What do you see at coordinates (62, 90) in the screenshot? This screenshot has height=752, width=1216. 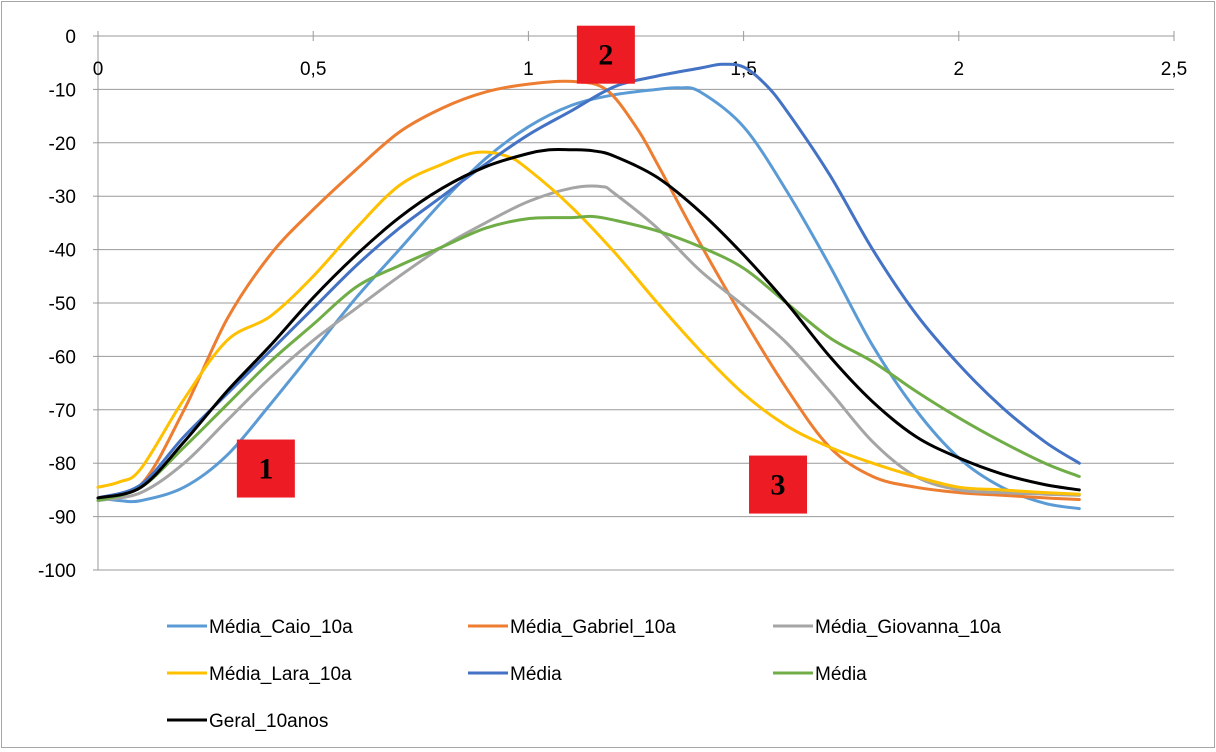 I see `y-tick-label: -10` at bounding box center [62, 90].